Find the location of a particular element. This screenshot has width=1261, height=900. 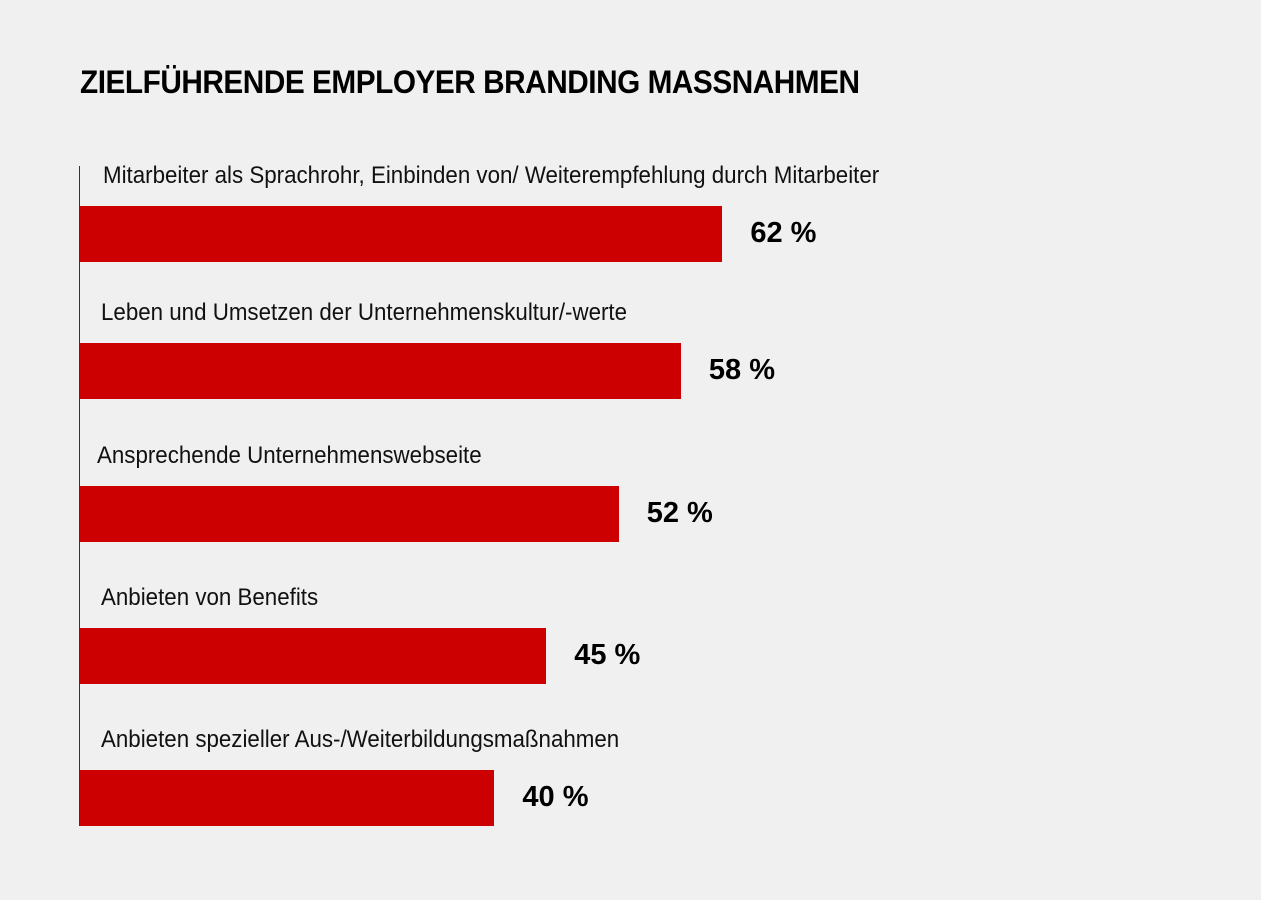

category-label: Anbieten von Benefits is located at coordinates (210, 597).